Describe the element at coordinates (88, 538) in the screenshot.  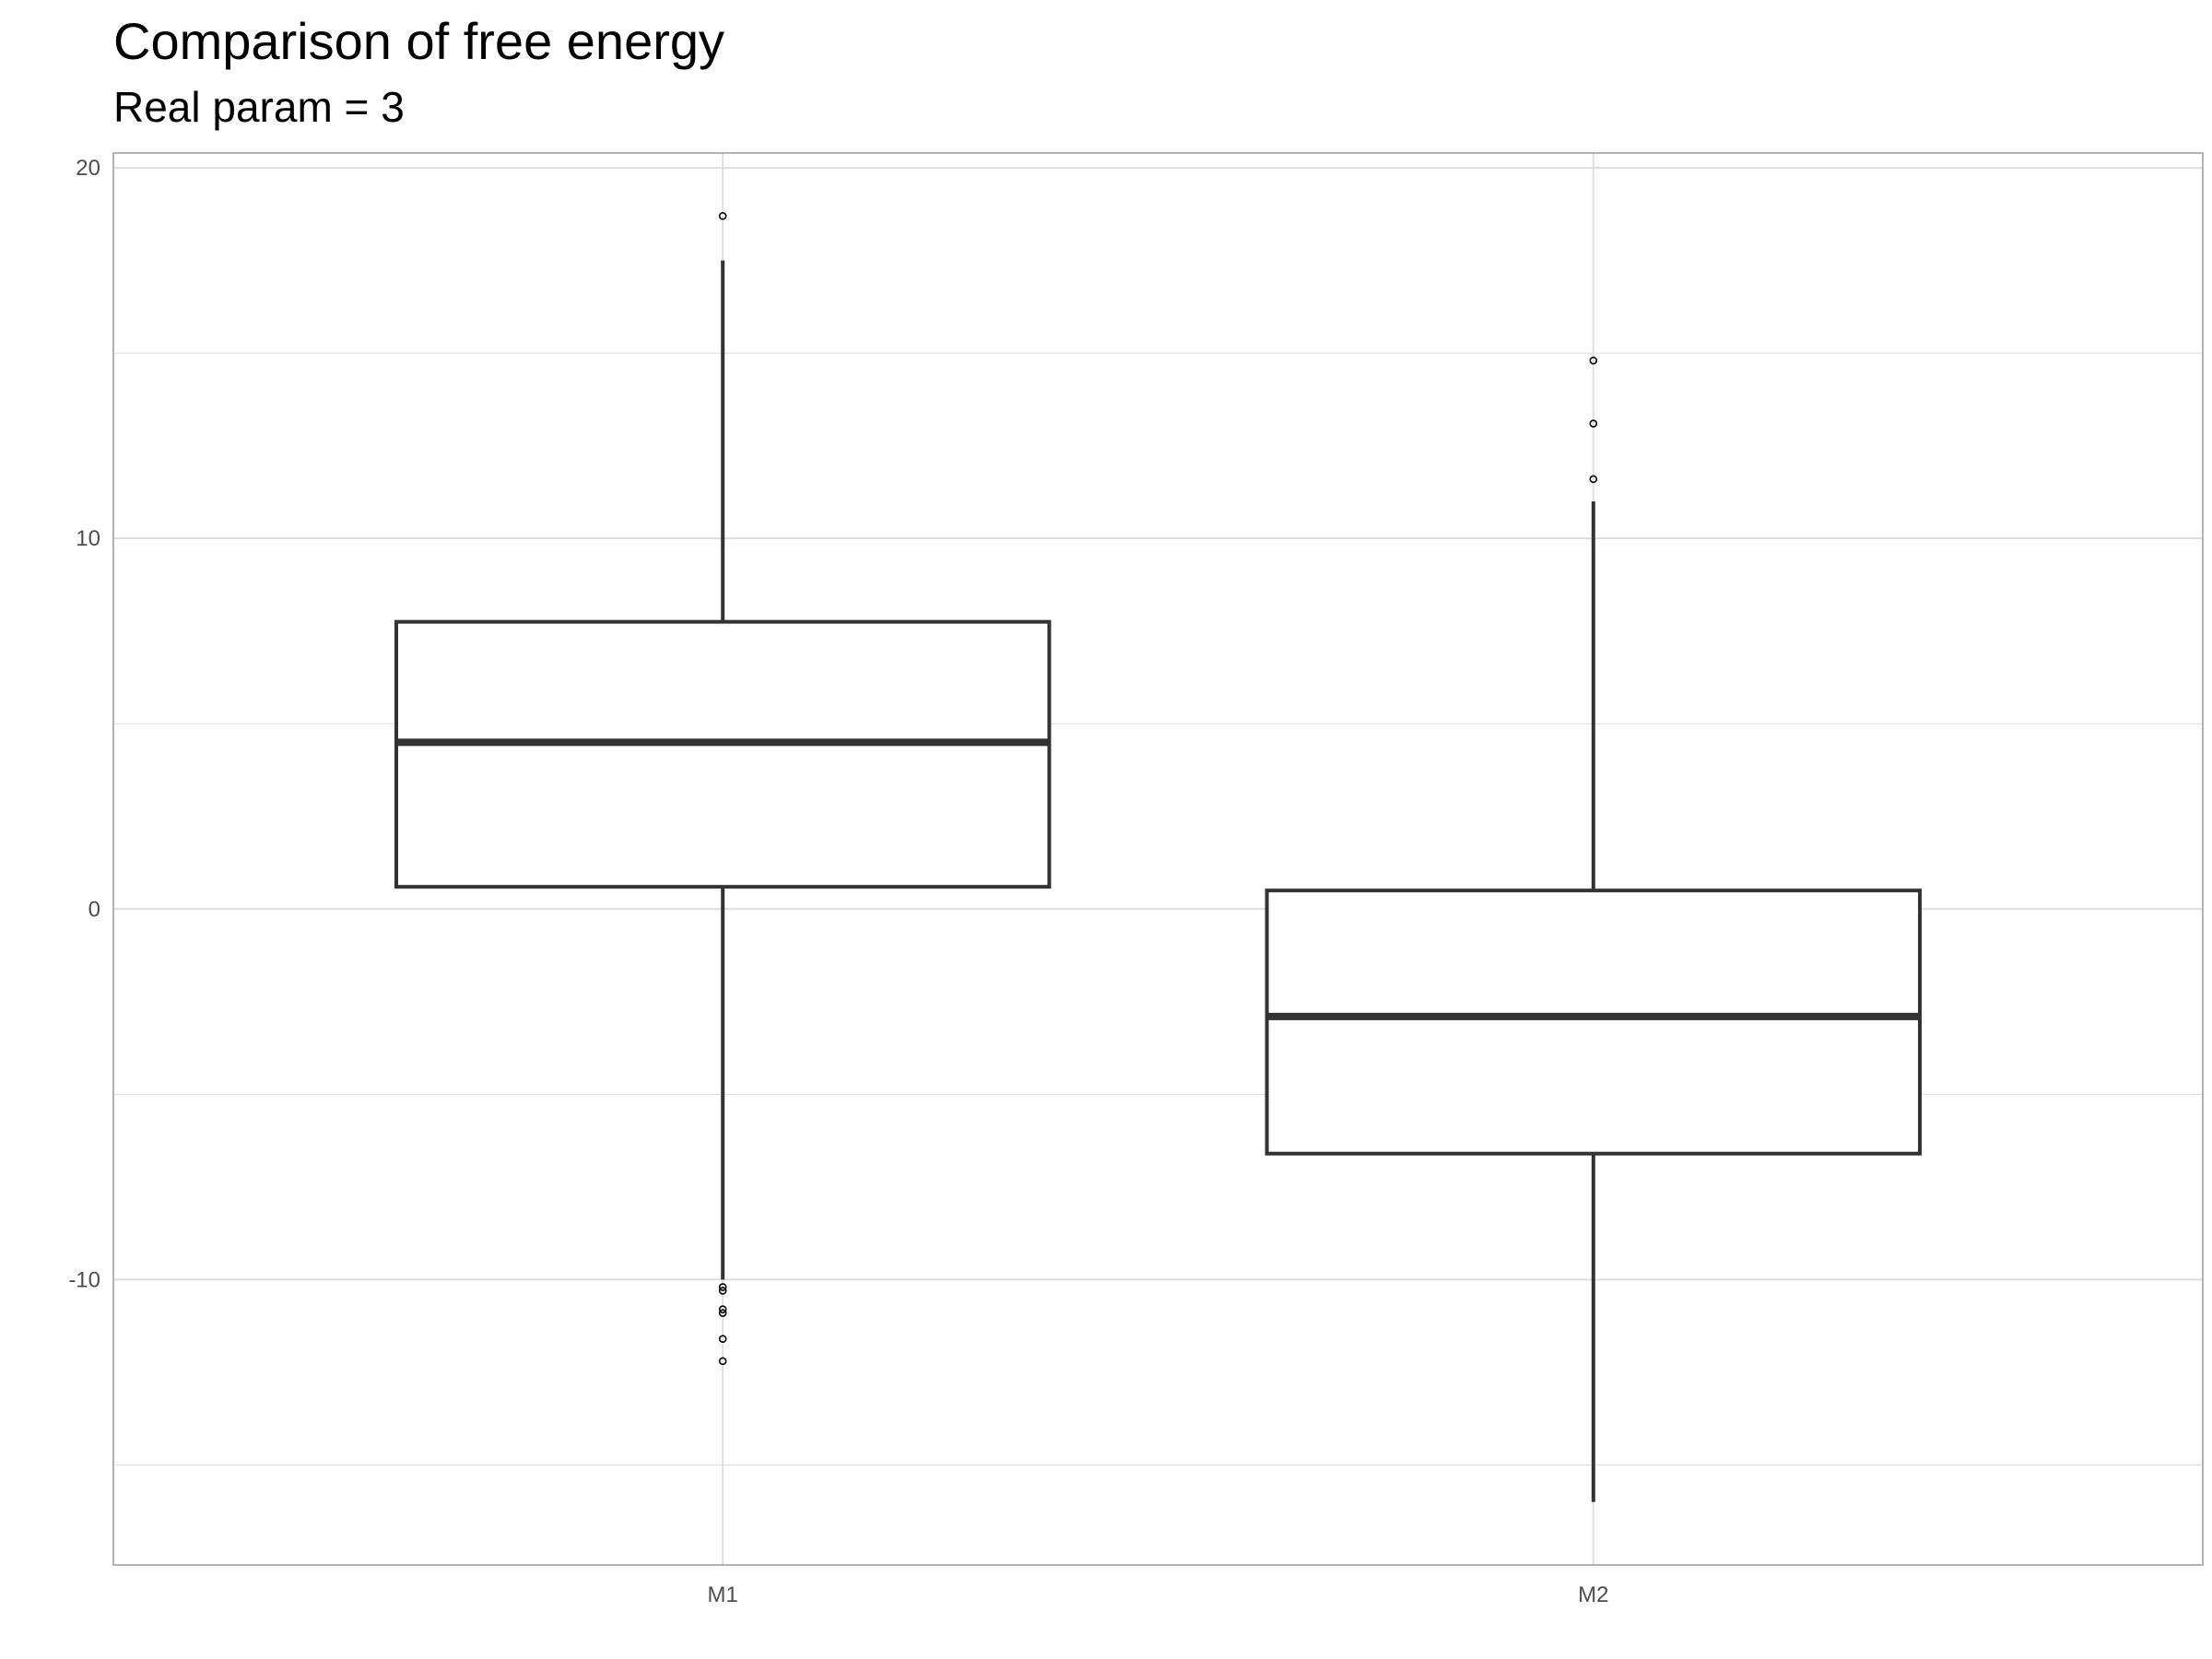
I see `y-tick-label: 10` at that location.